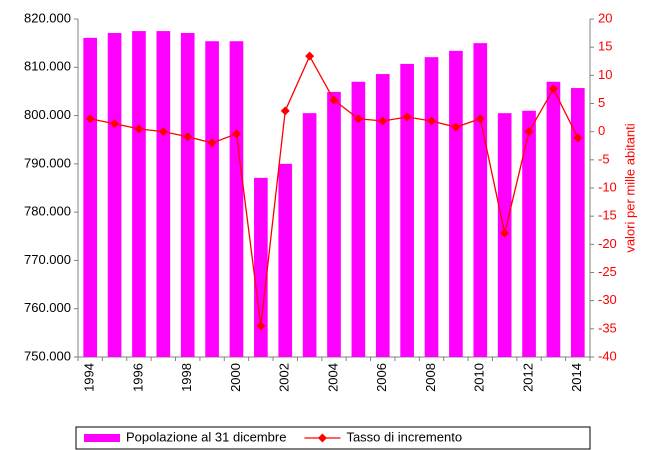 Image resolution: width=645 pixels, height=450 pixels. I want to click on y2-tick-label: -10, so click(607, 186).